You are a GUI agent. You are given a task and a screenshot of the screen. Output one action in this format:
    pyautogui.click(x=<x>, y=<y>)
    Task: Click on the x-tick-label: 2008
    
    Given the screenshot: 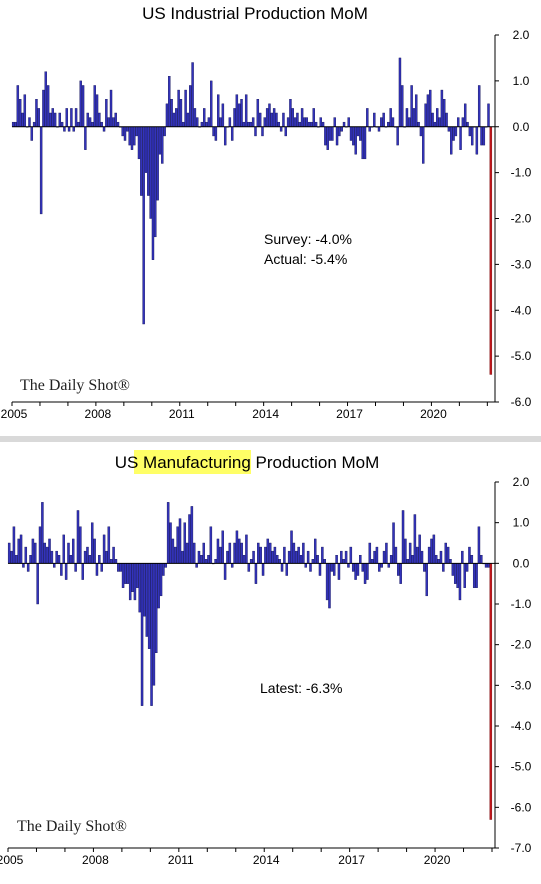 What is the action you would take?
    pyautogui.click(x=95, y=860)
    